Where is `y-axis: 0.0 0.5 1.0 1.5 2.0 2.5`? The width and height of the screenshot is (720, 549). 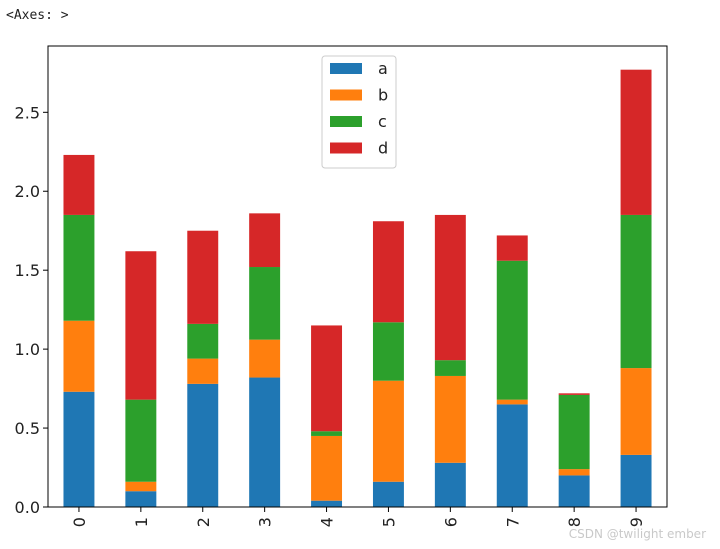 y-axis: 0.0 0.5 1.0 1.5 2.0 2.5 is located at coordinates (31, 310).